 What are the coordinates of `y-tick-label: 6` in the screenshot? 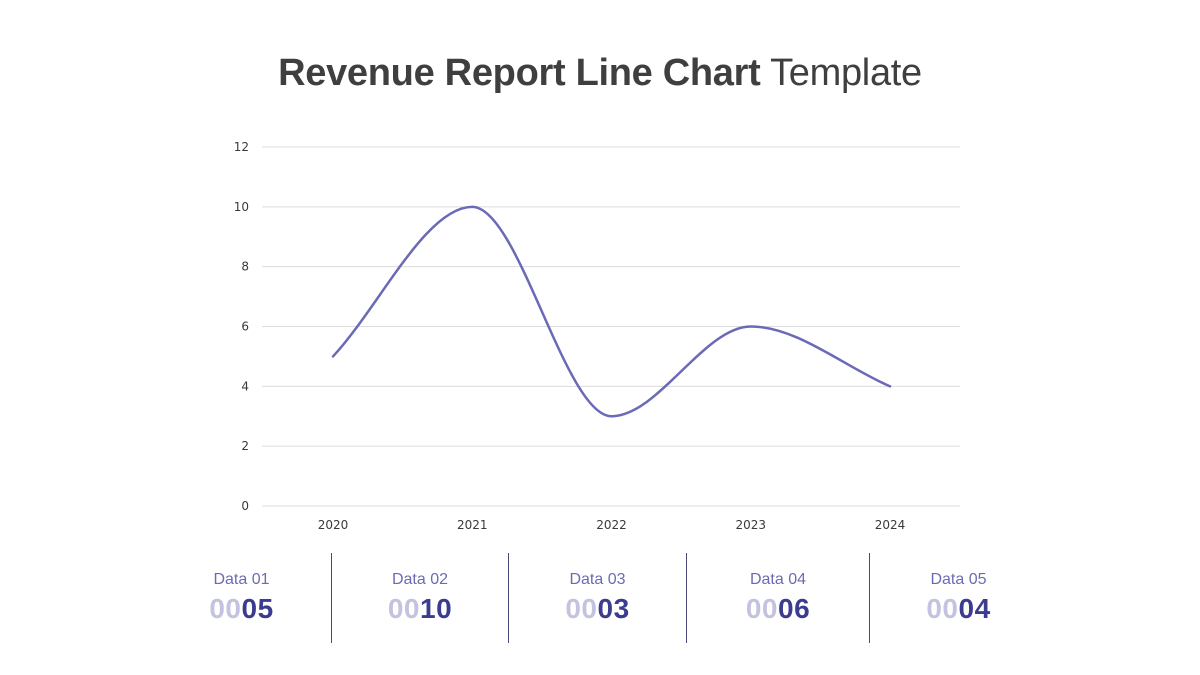 It's located at (245, 327).